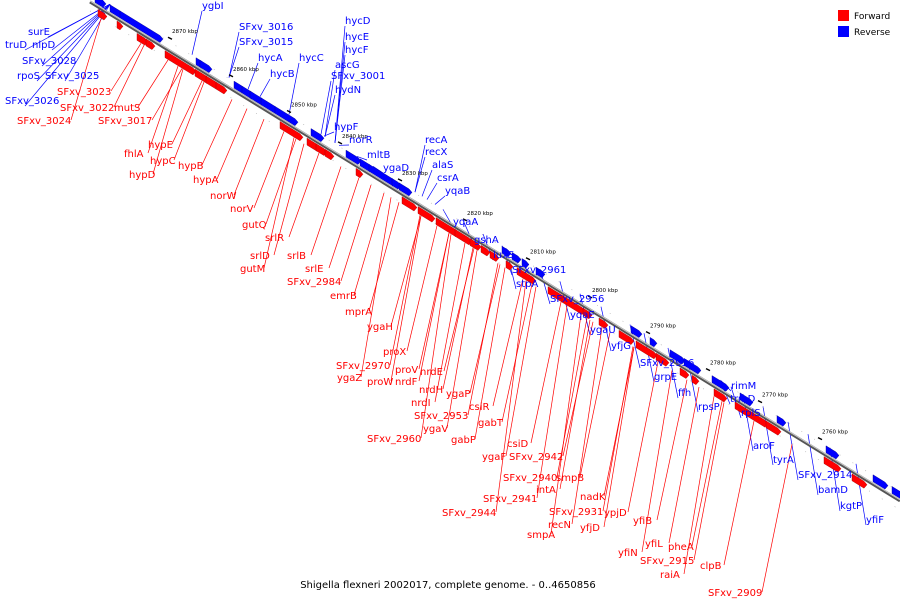  I want to click on legend-forward-swatch, so click(843, 15).